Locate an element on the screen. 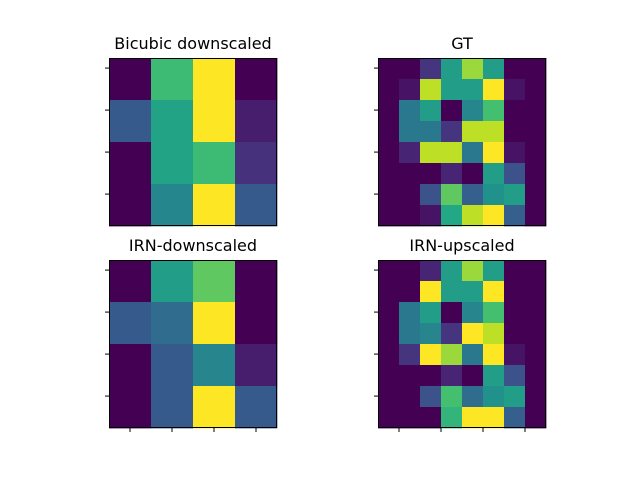 This screenshot has height=480, width=640. heatmap-panel: Bicubic downscaled is located at coordinates (191, 130).